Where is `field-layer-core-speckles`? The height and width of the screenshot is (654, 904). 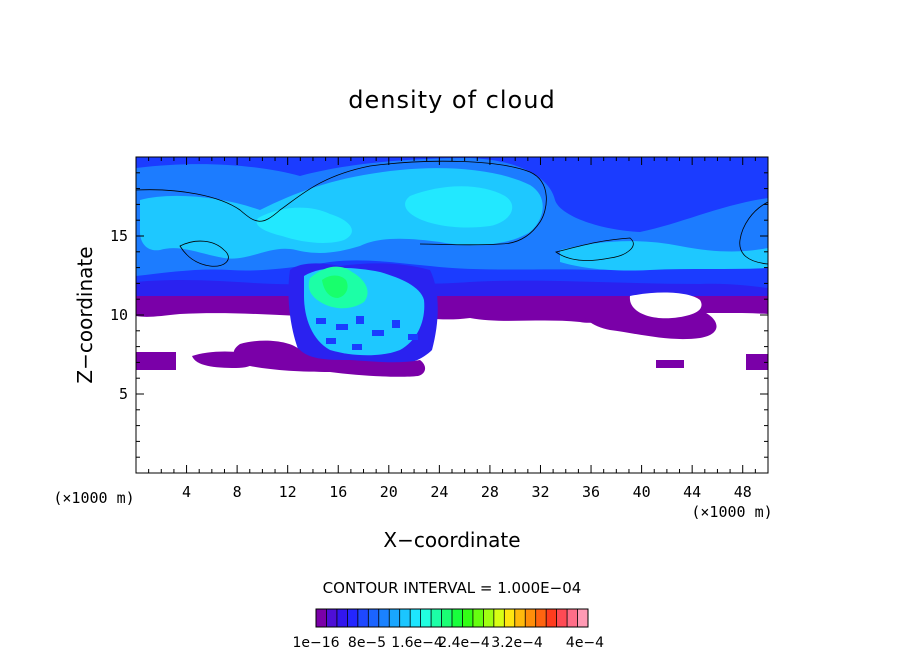
field-layer-core-speckles is located at coordinates (367, 333).